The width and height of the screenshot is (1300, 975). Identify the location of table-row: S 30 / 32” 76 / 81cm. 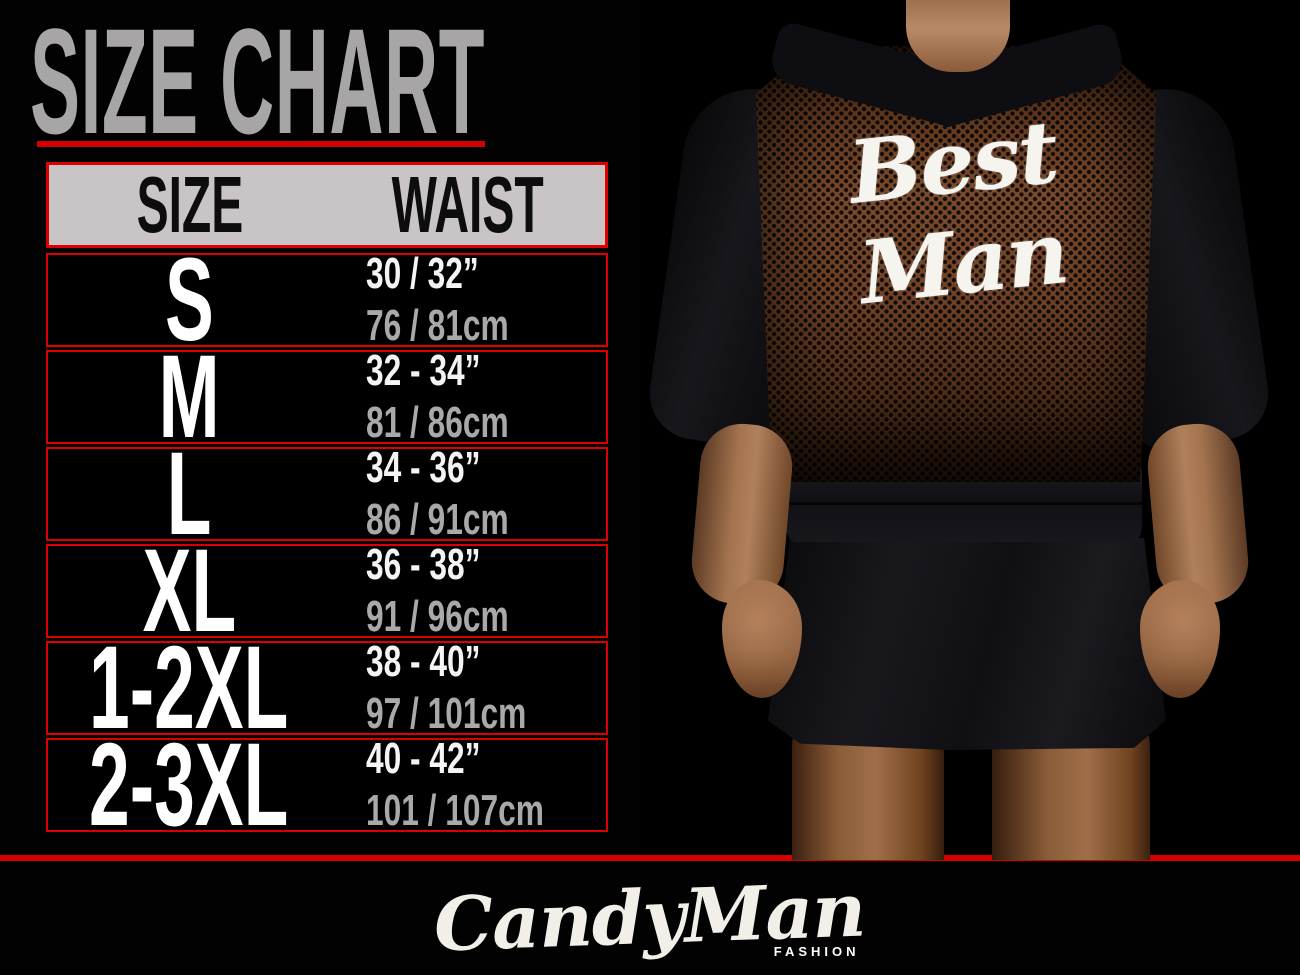
(327, 300).